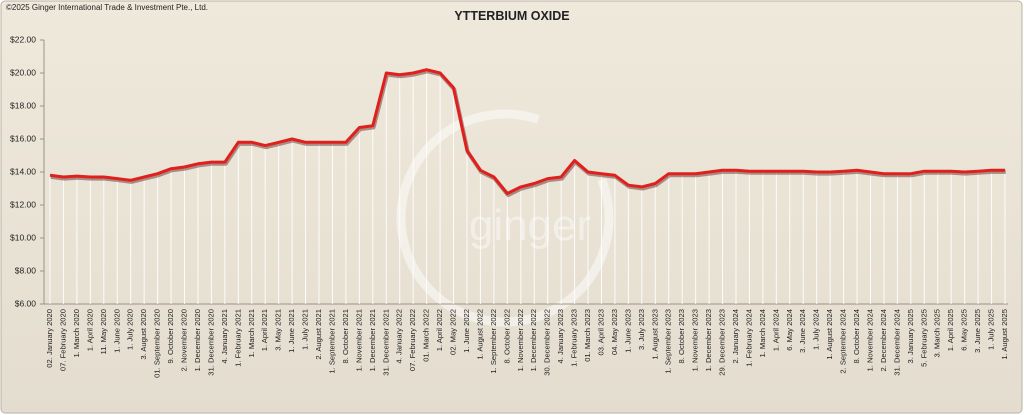 This screenshot has width=1024, height=415. Describe the element at coordinates (197, 340) in the screenshot. I see `x-tick-label: 1. December 2020` at that location.